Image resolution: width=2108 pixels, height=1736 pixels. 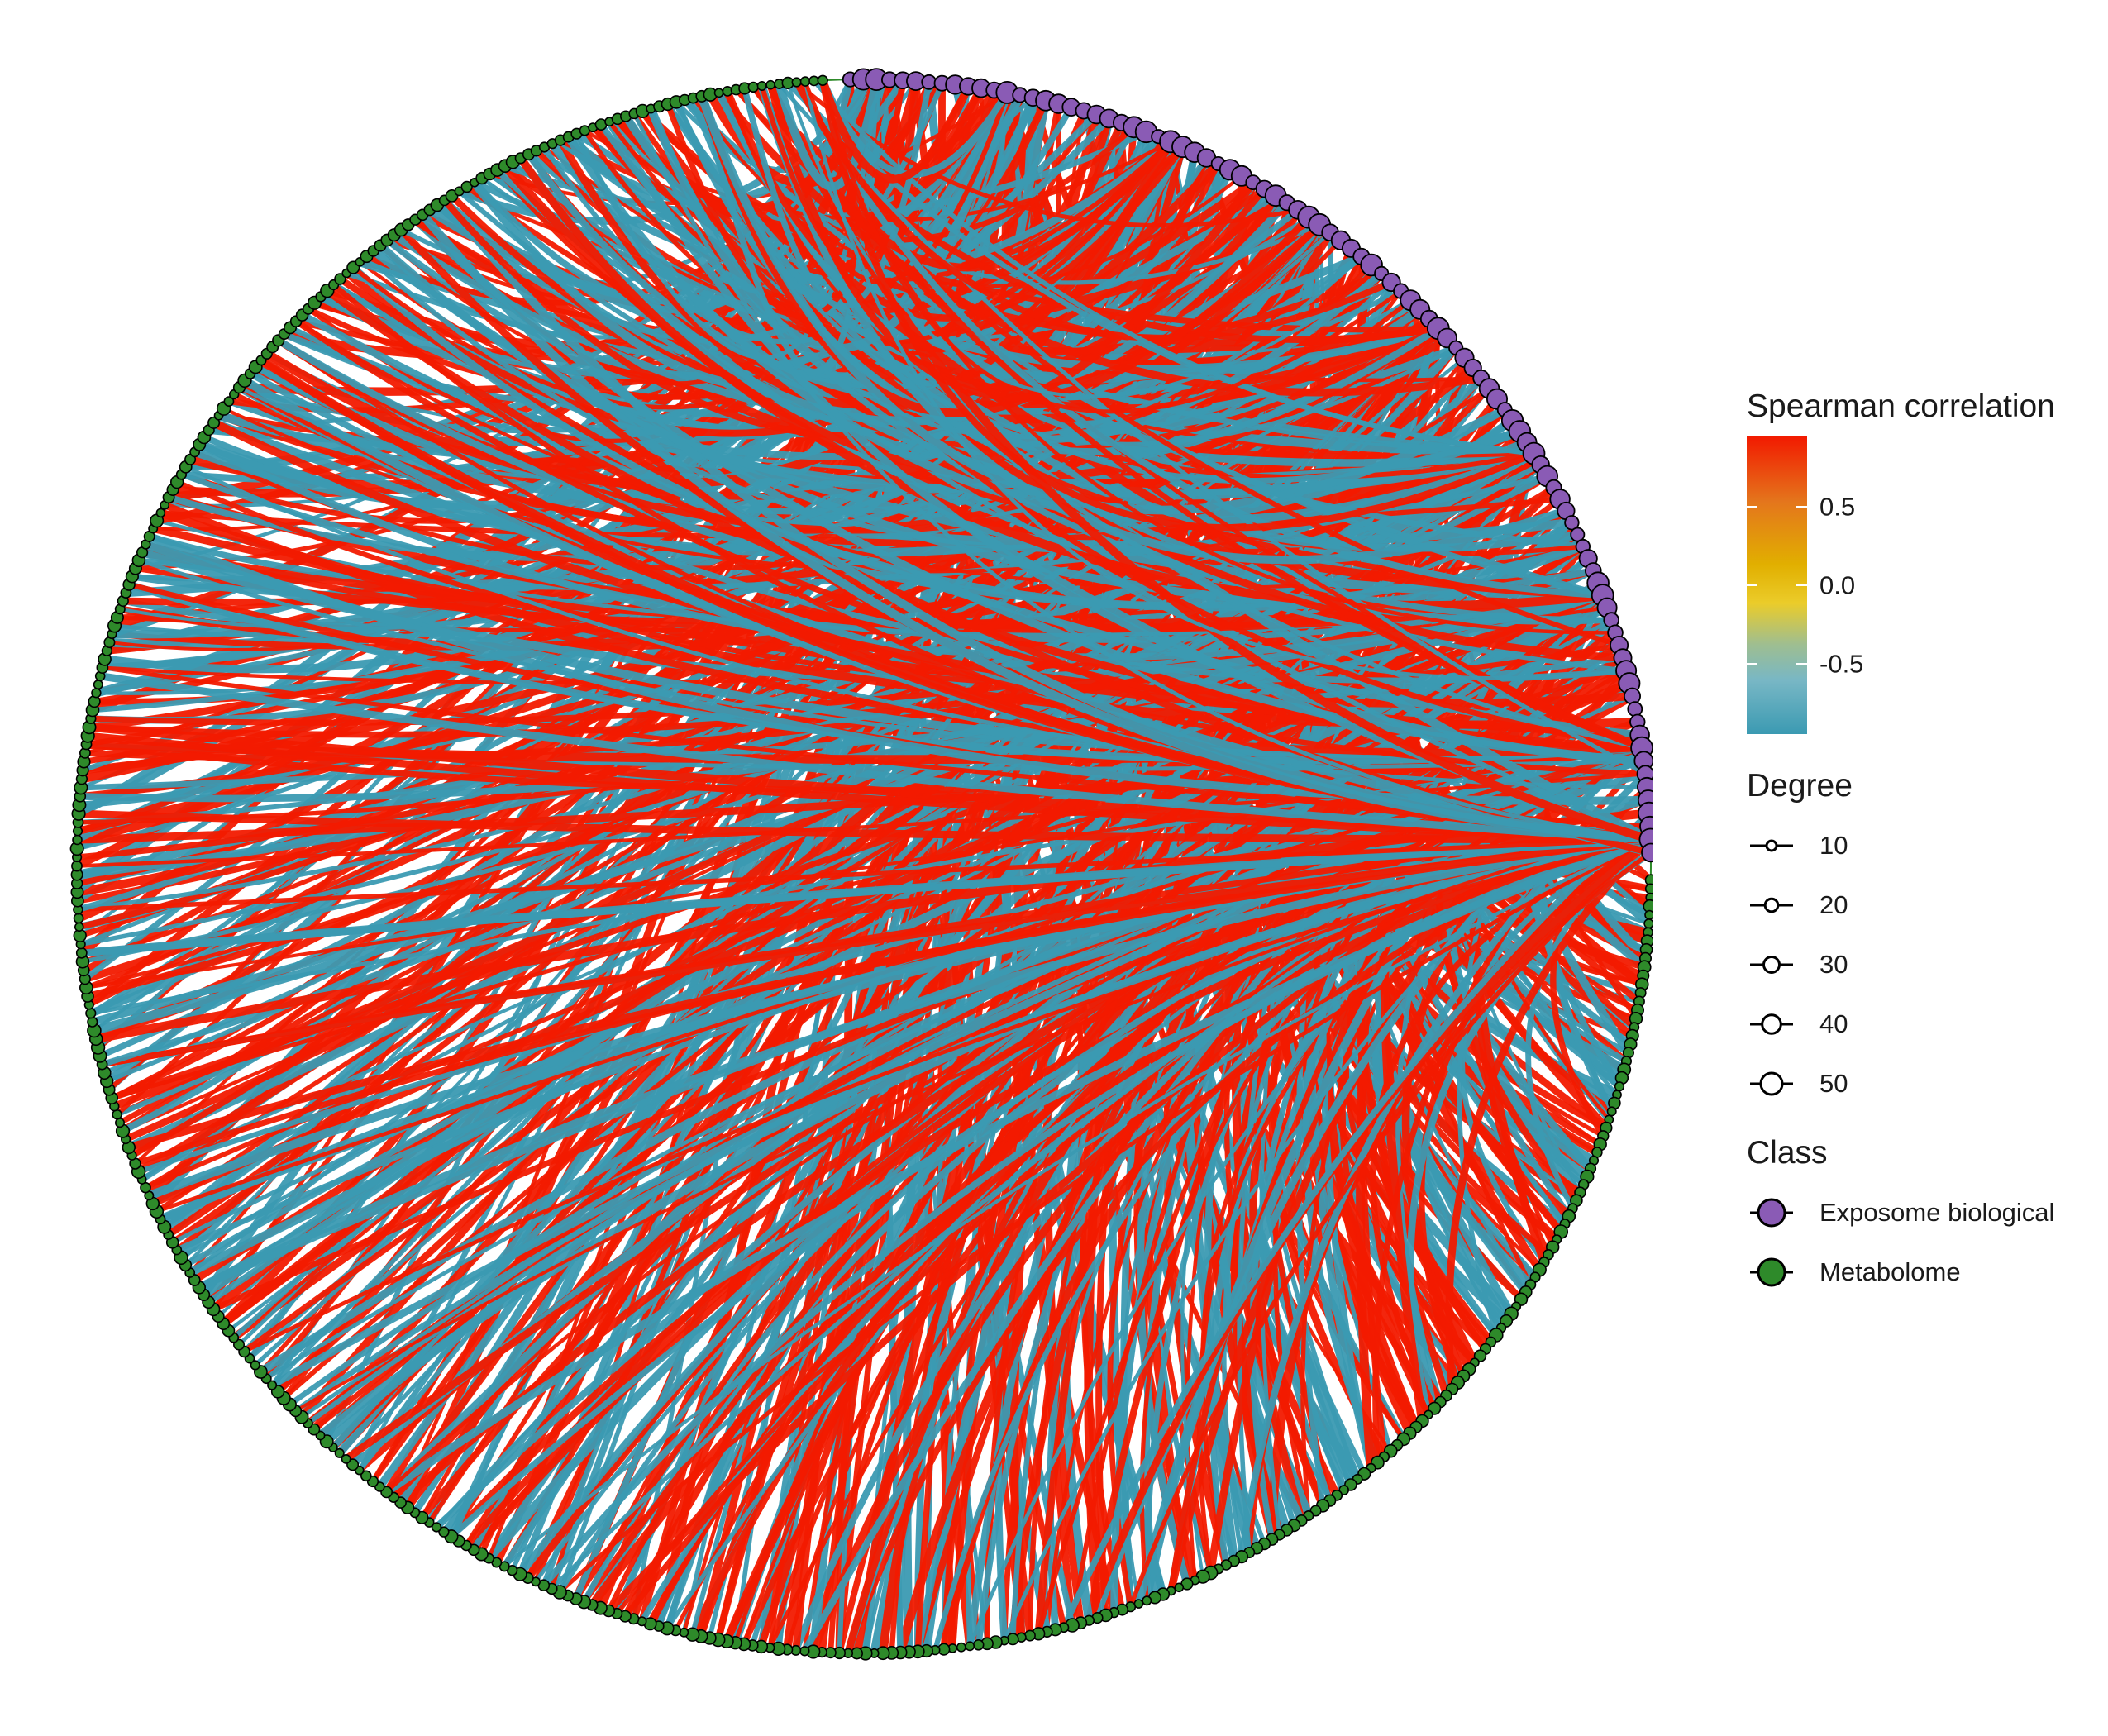 I want to click on degree-legend-item: 30, so click(x=1921, y=964).